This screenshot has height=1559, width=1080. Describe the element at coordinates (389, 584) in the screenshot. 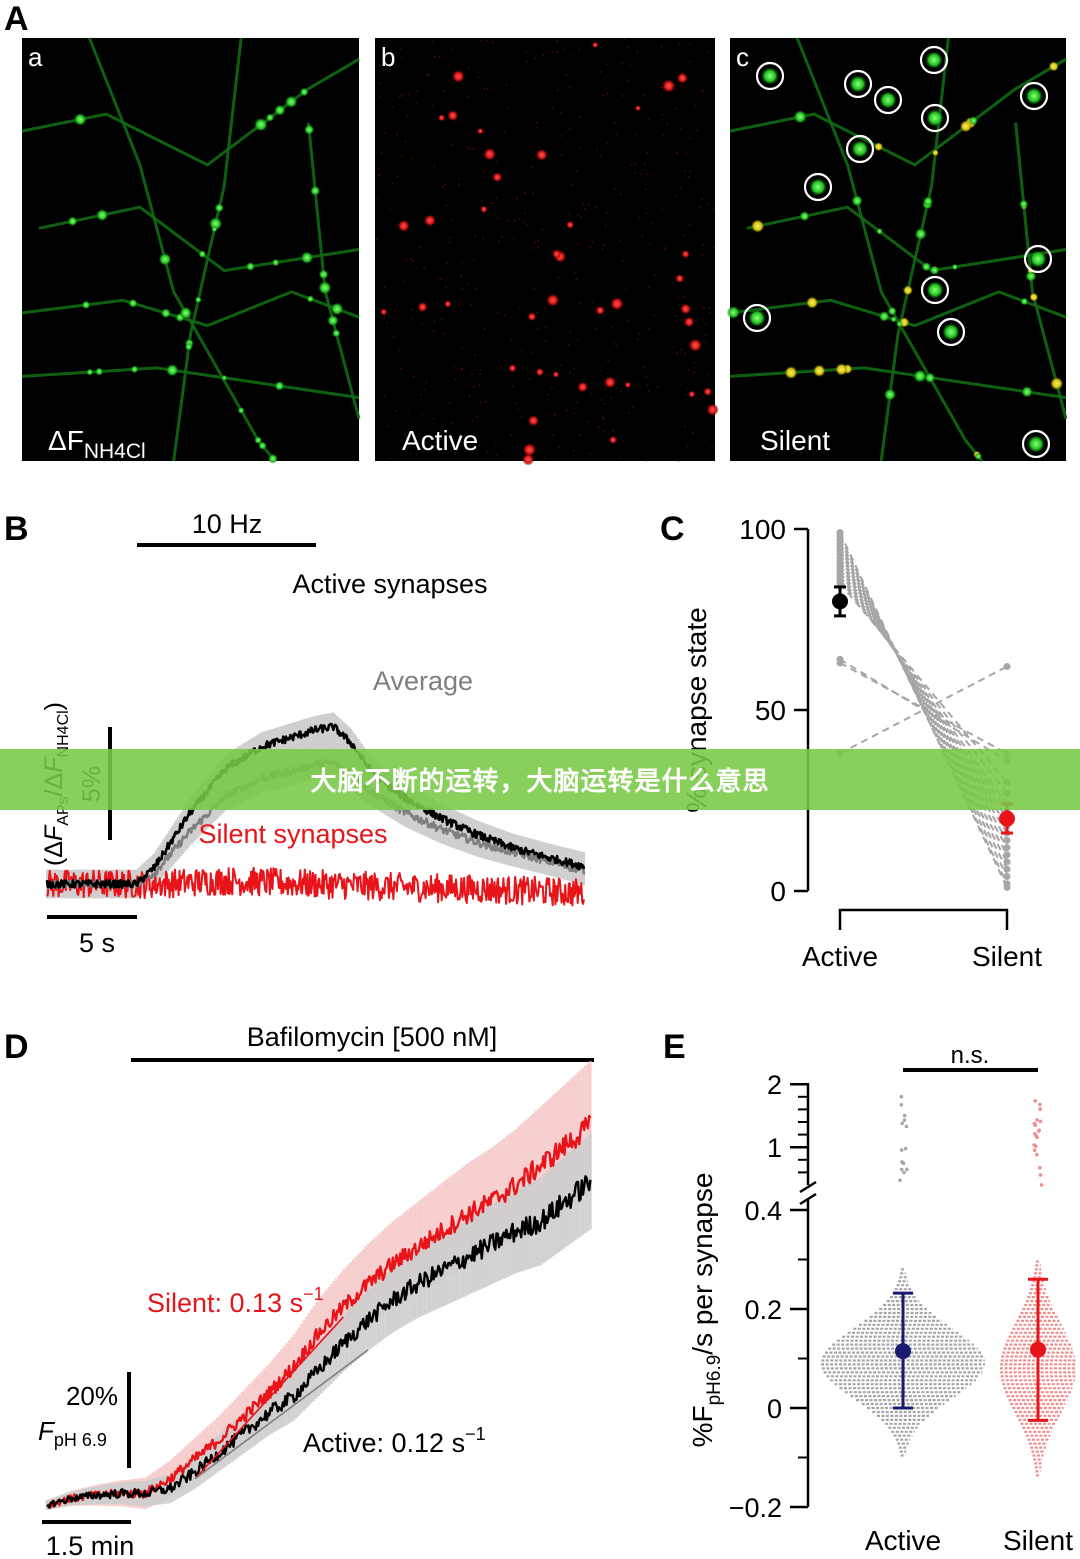

I see `series-label-active: Active synapses` at that location.